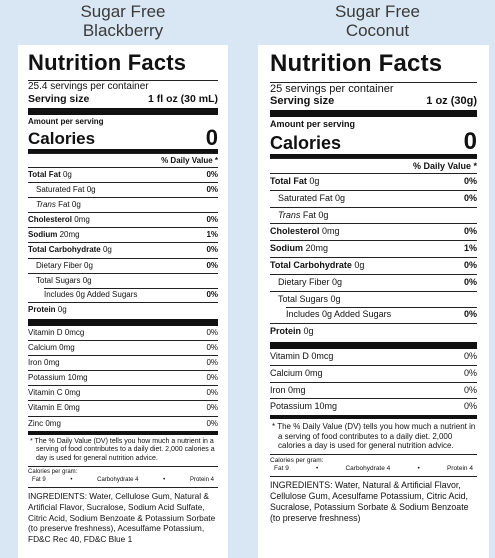 The height and width of the screenshot is (558, 495). What do you see at coordinates (451, 101) in the screenshot?
I see `serving-size-value: 1 oz (30g)` at bounding box center [451, 101].